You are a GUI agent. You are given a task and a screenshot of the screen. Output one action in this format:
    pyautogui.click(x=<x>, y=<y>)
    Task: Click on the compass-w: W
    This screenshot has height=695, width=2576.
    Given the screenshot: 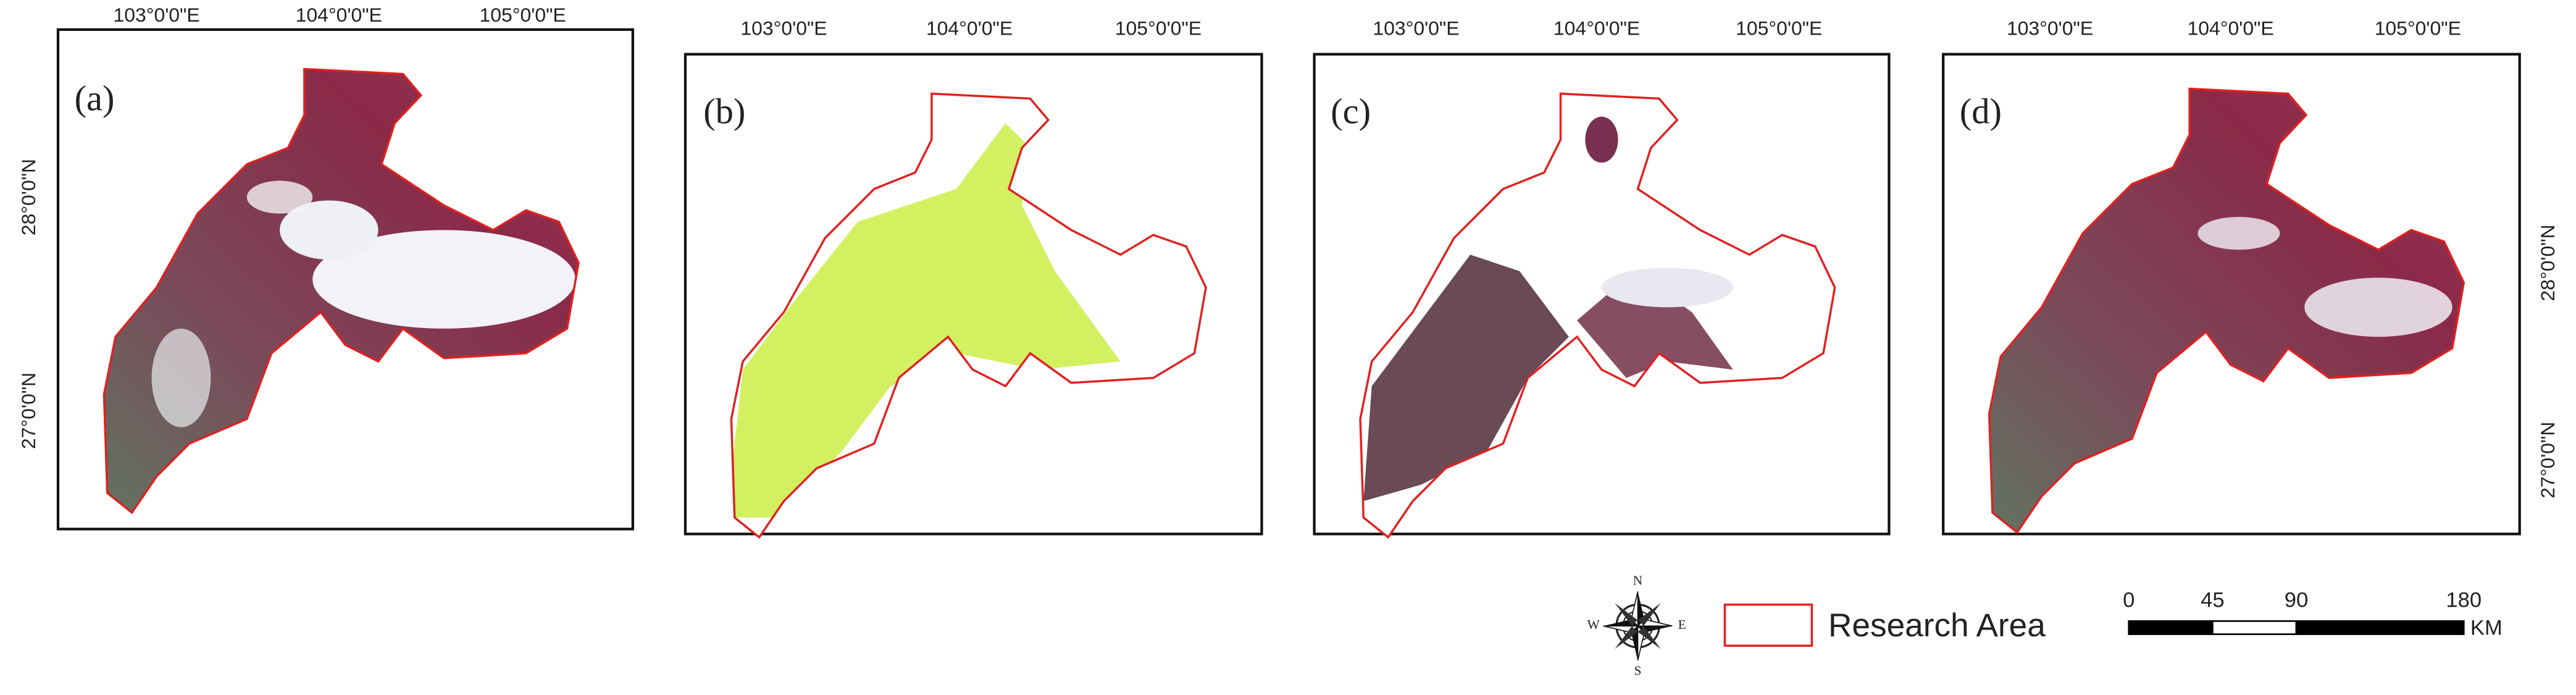 What is the action you would take?
    pyautogui.click(x=1593, y=624)
    